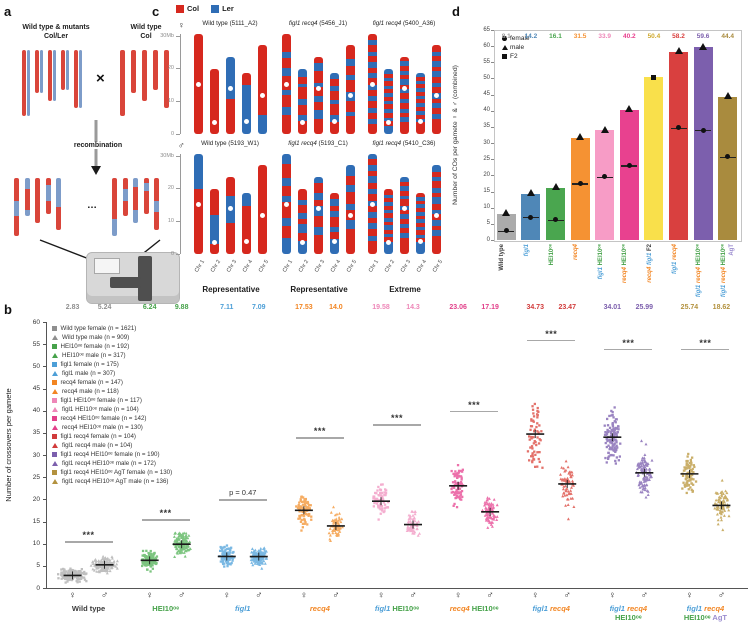 The height and width of the screenshot is (639, 748). Describe the element at coordinates (320, 608) in the screenshot. I see `group-label: recq4` at that location.